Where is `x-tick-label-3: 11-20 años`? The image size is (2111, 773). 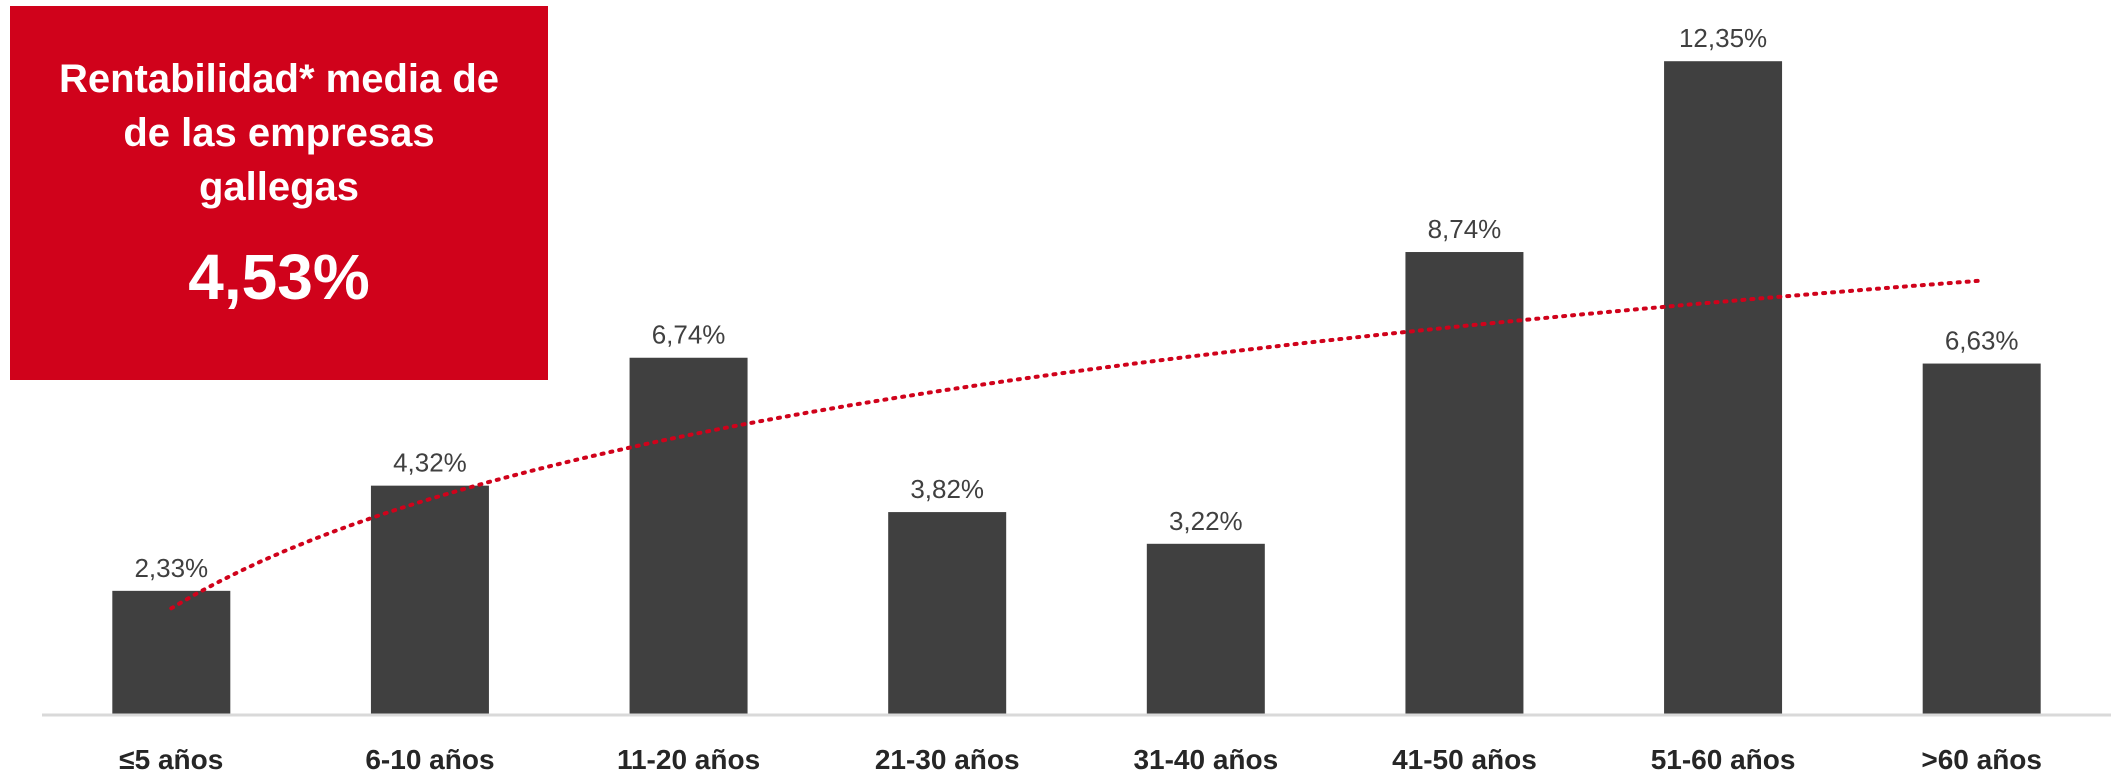
x-tick-label-3: 11-20 años is located at coordinates (688, 758).